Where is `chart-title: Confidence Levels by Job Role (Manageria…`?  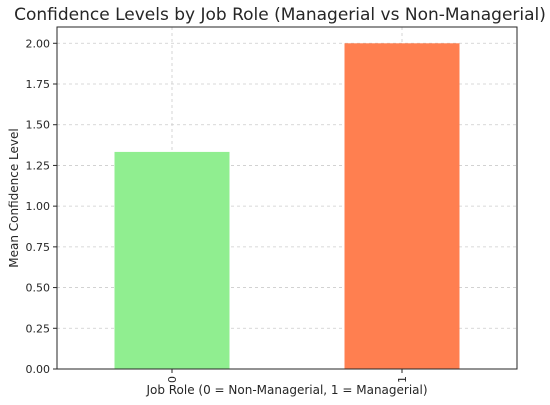 chart-title: Confidence Levels by Job Role (Manageria… is located at coordinates (280, 15).